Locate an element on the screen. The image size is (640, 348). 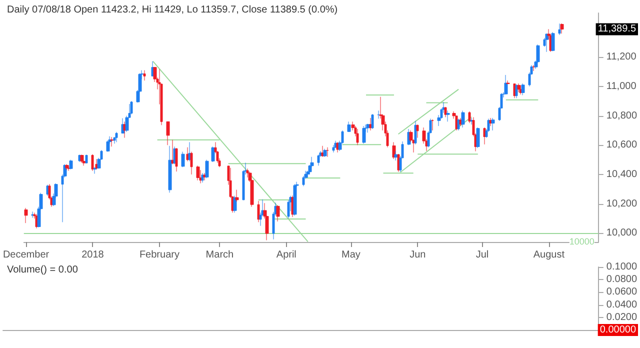
x-tick-label: March is located at coordinates (220, 255).